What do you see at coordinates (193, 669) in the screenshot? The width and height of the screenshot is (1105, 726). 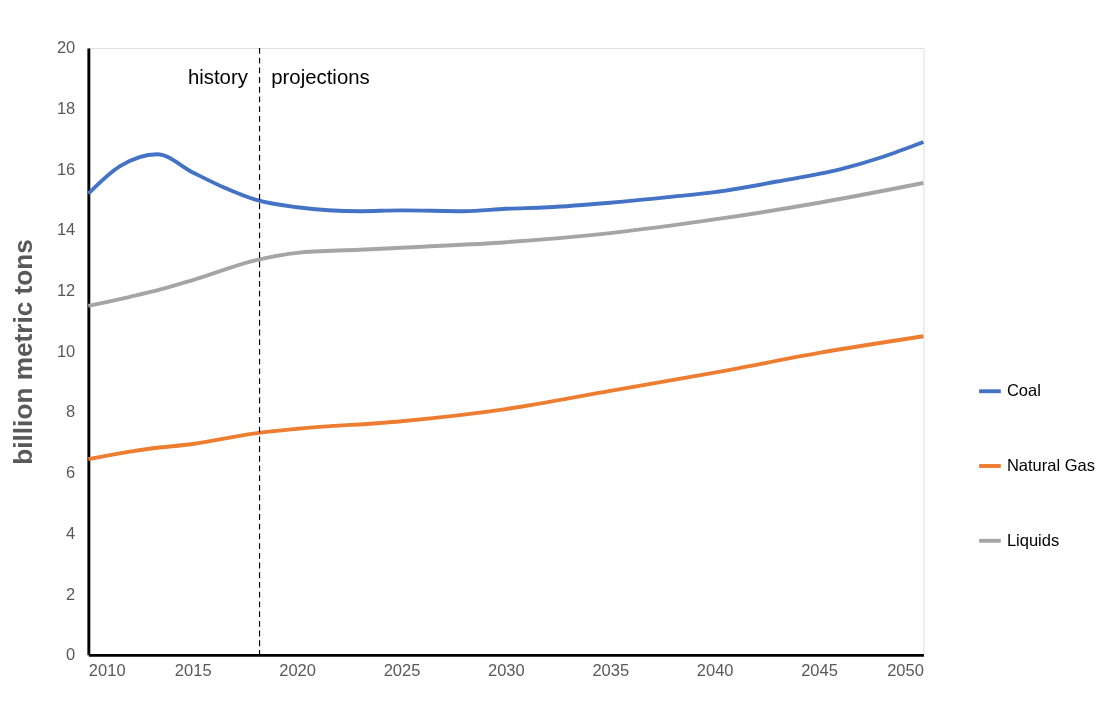 I see `x-tick-label: 2015` at bounding box center [193, 669].